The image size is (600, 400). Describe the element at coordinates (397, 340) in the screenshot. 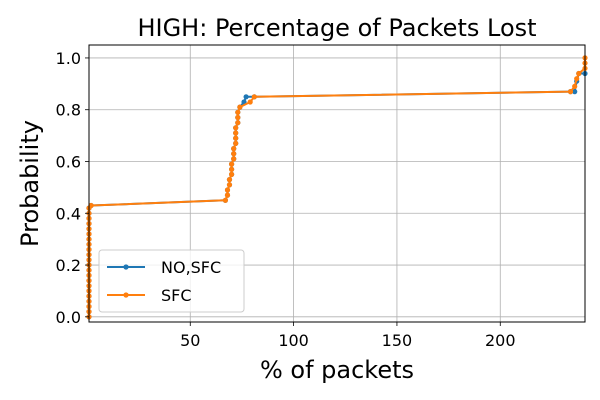

I see `x-tick-label: 150` at that location.